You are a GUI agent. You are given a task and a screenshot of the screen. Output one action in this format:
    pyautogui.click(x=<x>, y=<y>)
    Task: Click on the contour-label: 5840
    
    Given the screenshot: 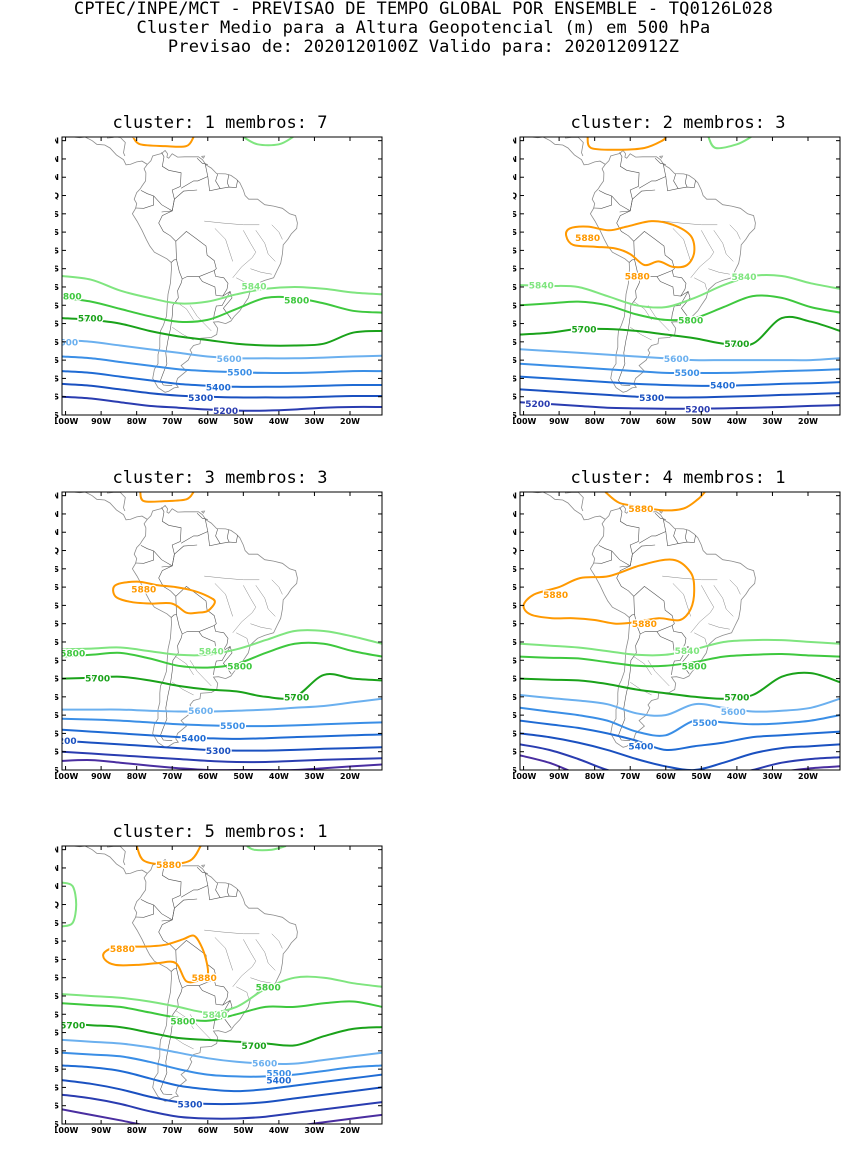 What is the action you would take?
    pyautogui.click(x=743, y=278)
    